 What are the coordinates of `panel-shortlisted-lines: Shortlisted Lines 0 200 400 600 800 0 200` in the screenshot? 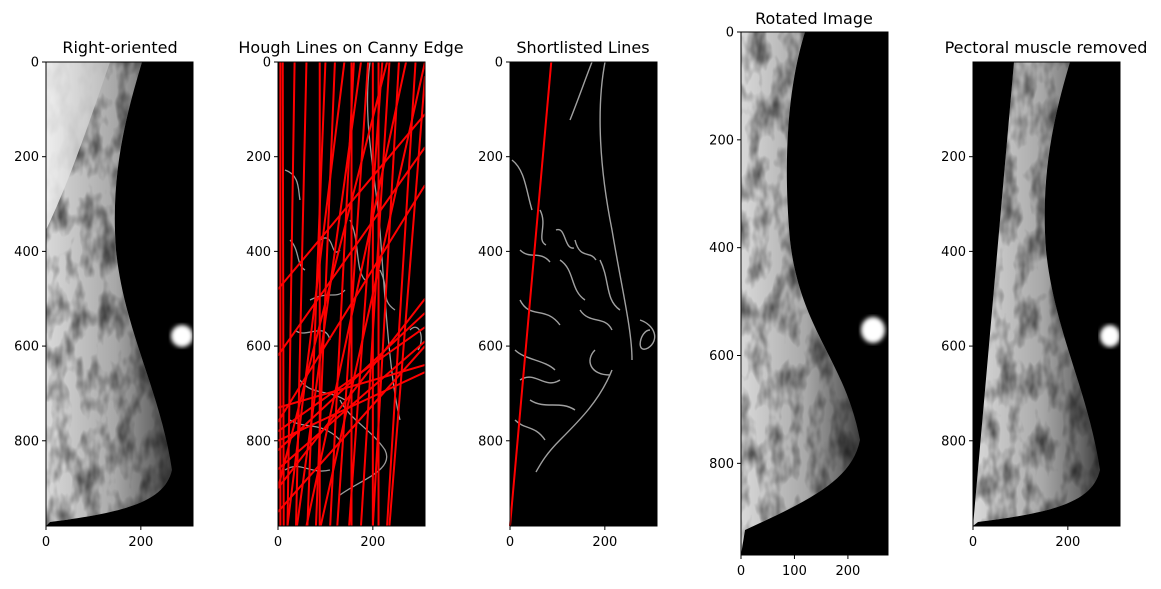 It's located at (568, 294).